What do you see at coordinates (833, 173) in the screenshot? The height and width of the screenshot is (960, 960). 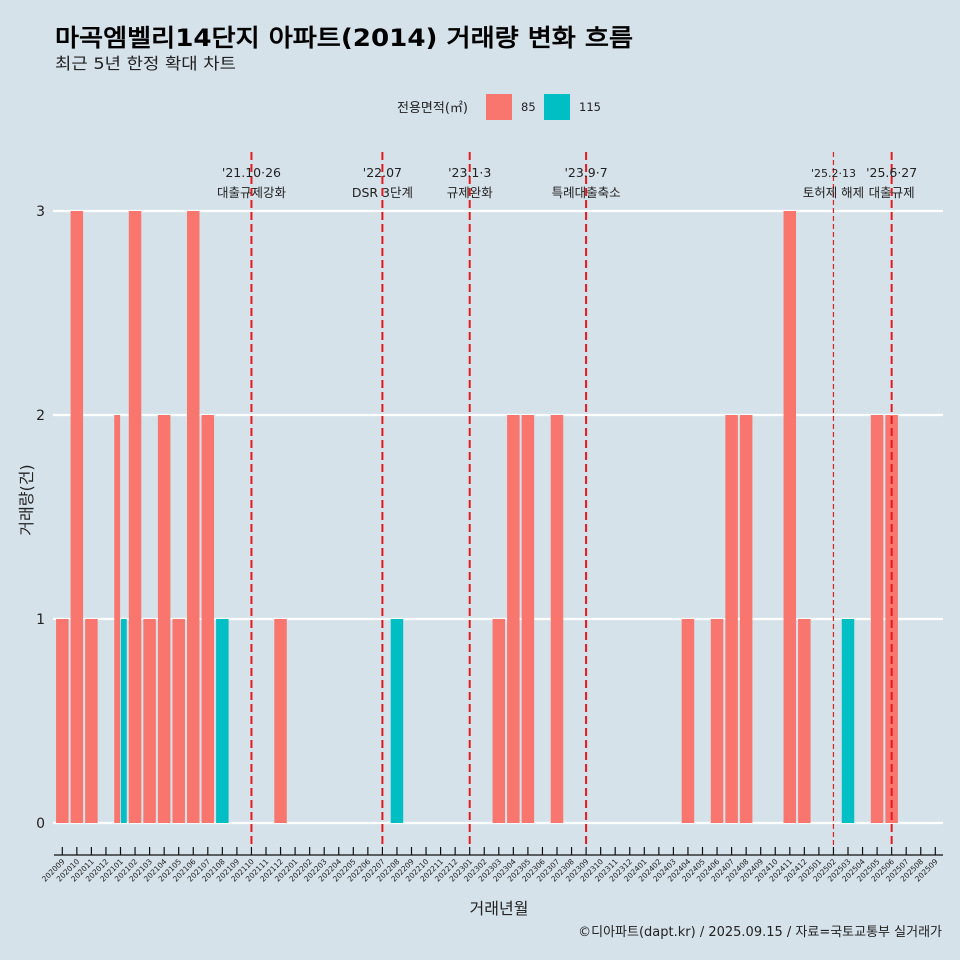 I see `event-date: '25.2·13` at bounding box center [833, 173].